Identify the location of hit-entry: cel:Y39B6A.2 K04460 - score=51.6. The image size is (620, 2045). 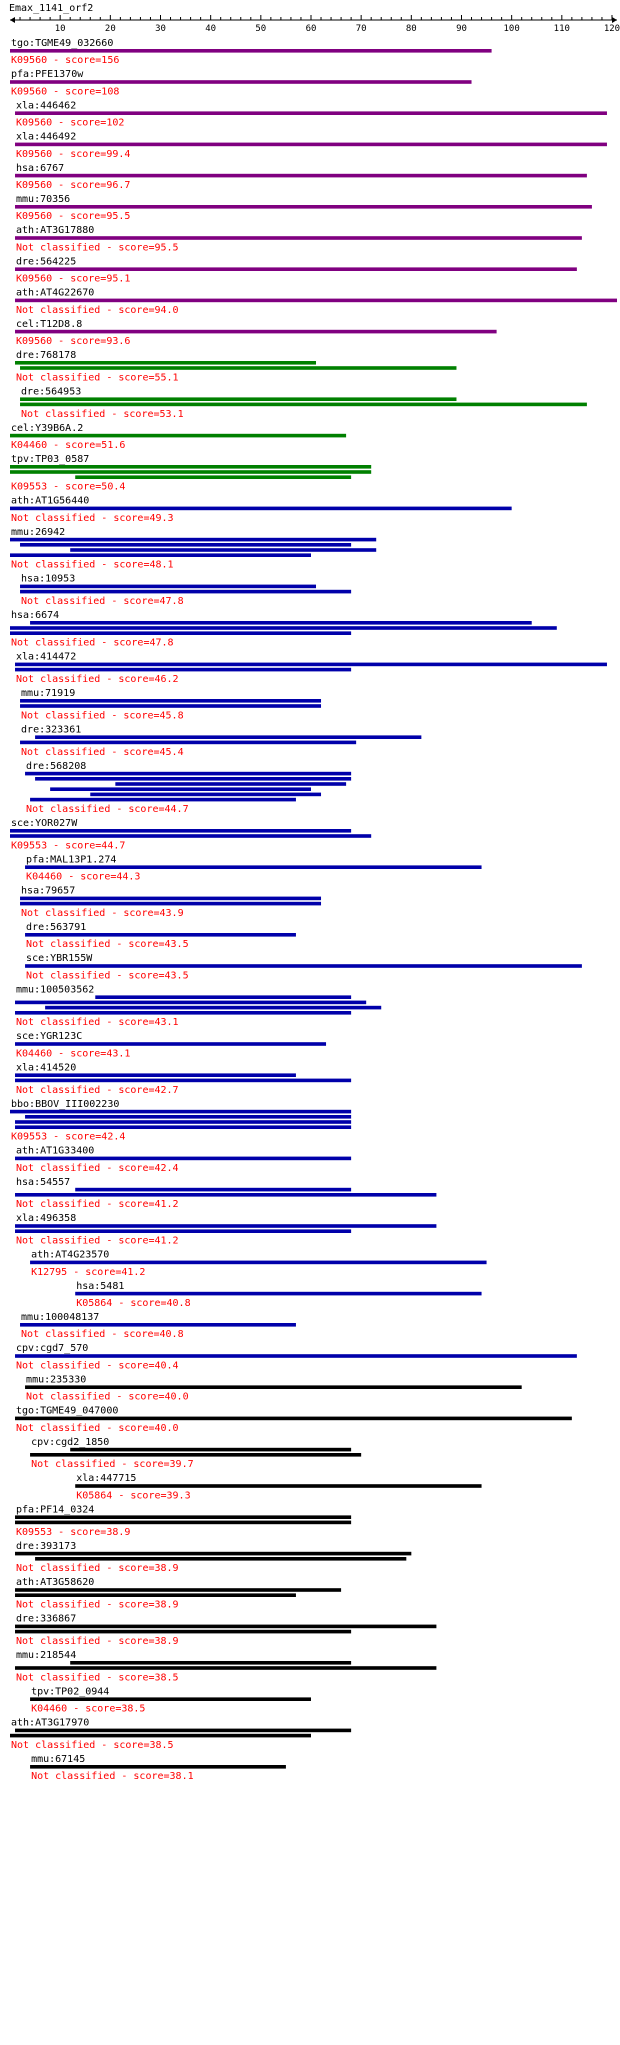
(178, 437).